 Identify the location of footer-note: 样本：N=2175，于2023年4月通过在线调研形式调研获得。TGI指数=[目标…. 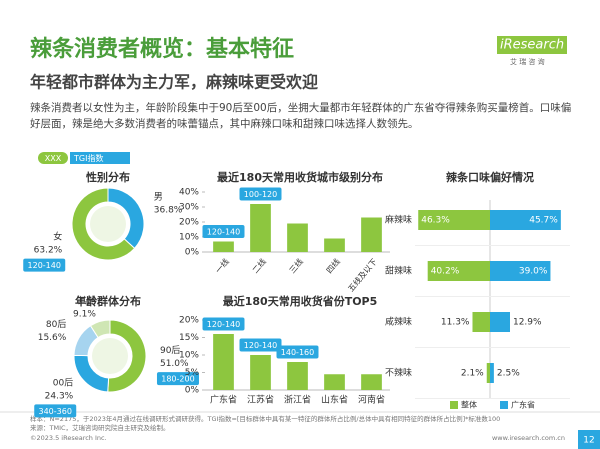
(265, 418).